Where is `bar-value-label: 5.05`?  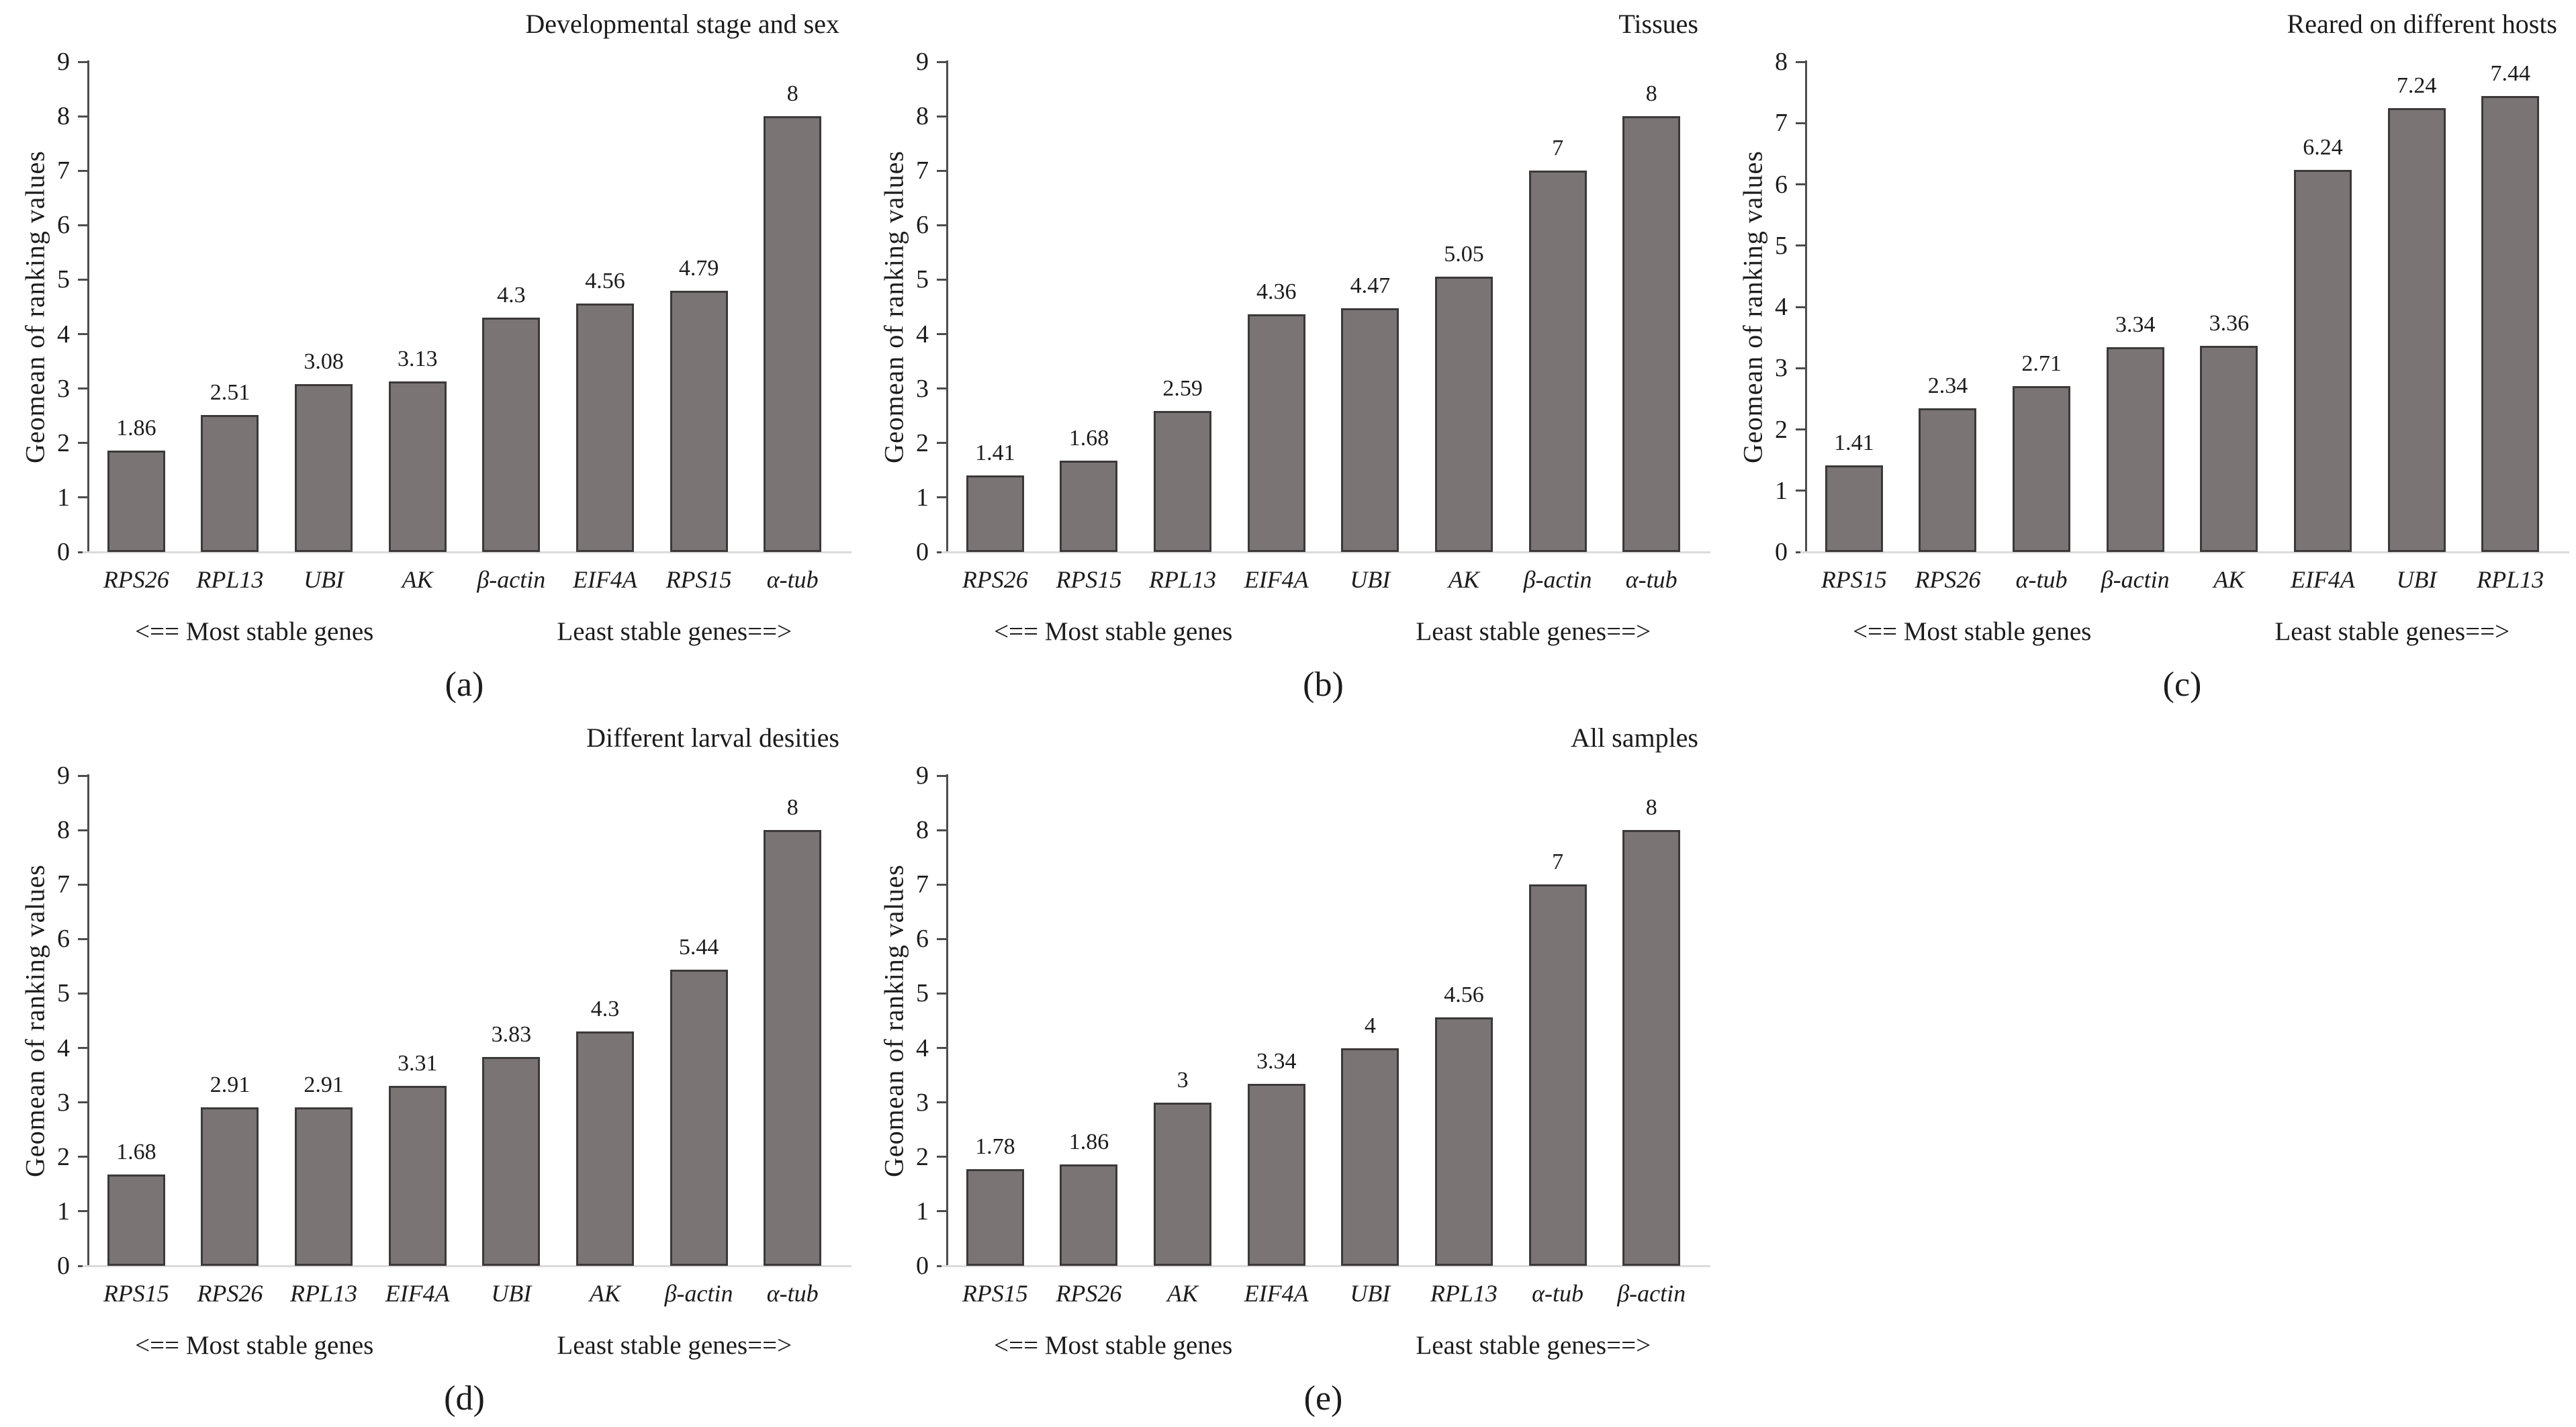
bar-value-label: 5.05 is located at coordinates (1464, 255).